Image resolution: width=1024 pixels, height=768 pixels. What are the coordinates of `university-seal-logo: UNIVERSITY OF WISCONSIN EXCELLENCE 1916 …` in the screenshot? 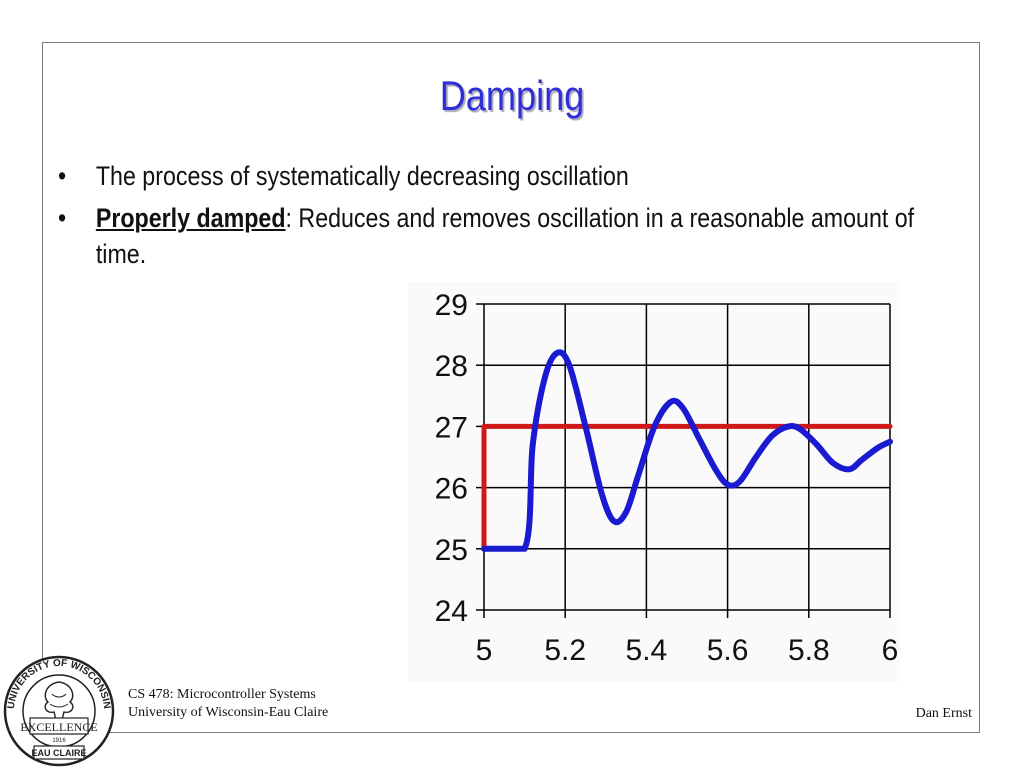 It's located at (59, 711).